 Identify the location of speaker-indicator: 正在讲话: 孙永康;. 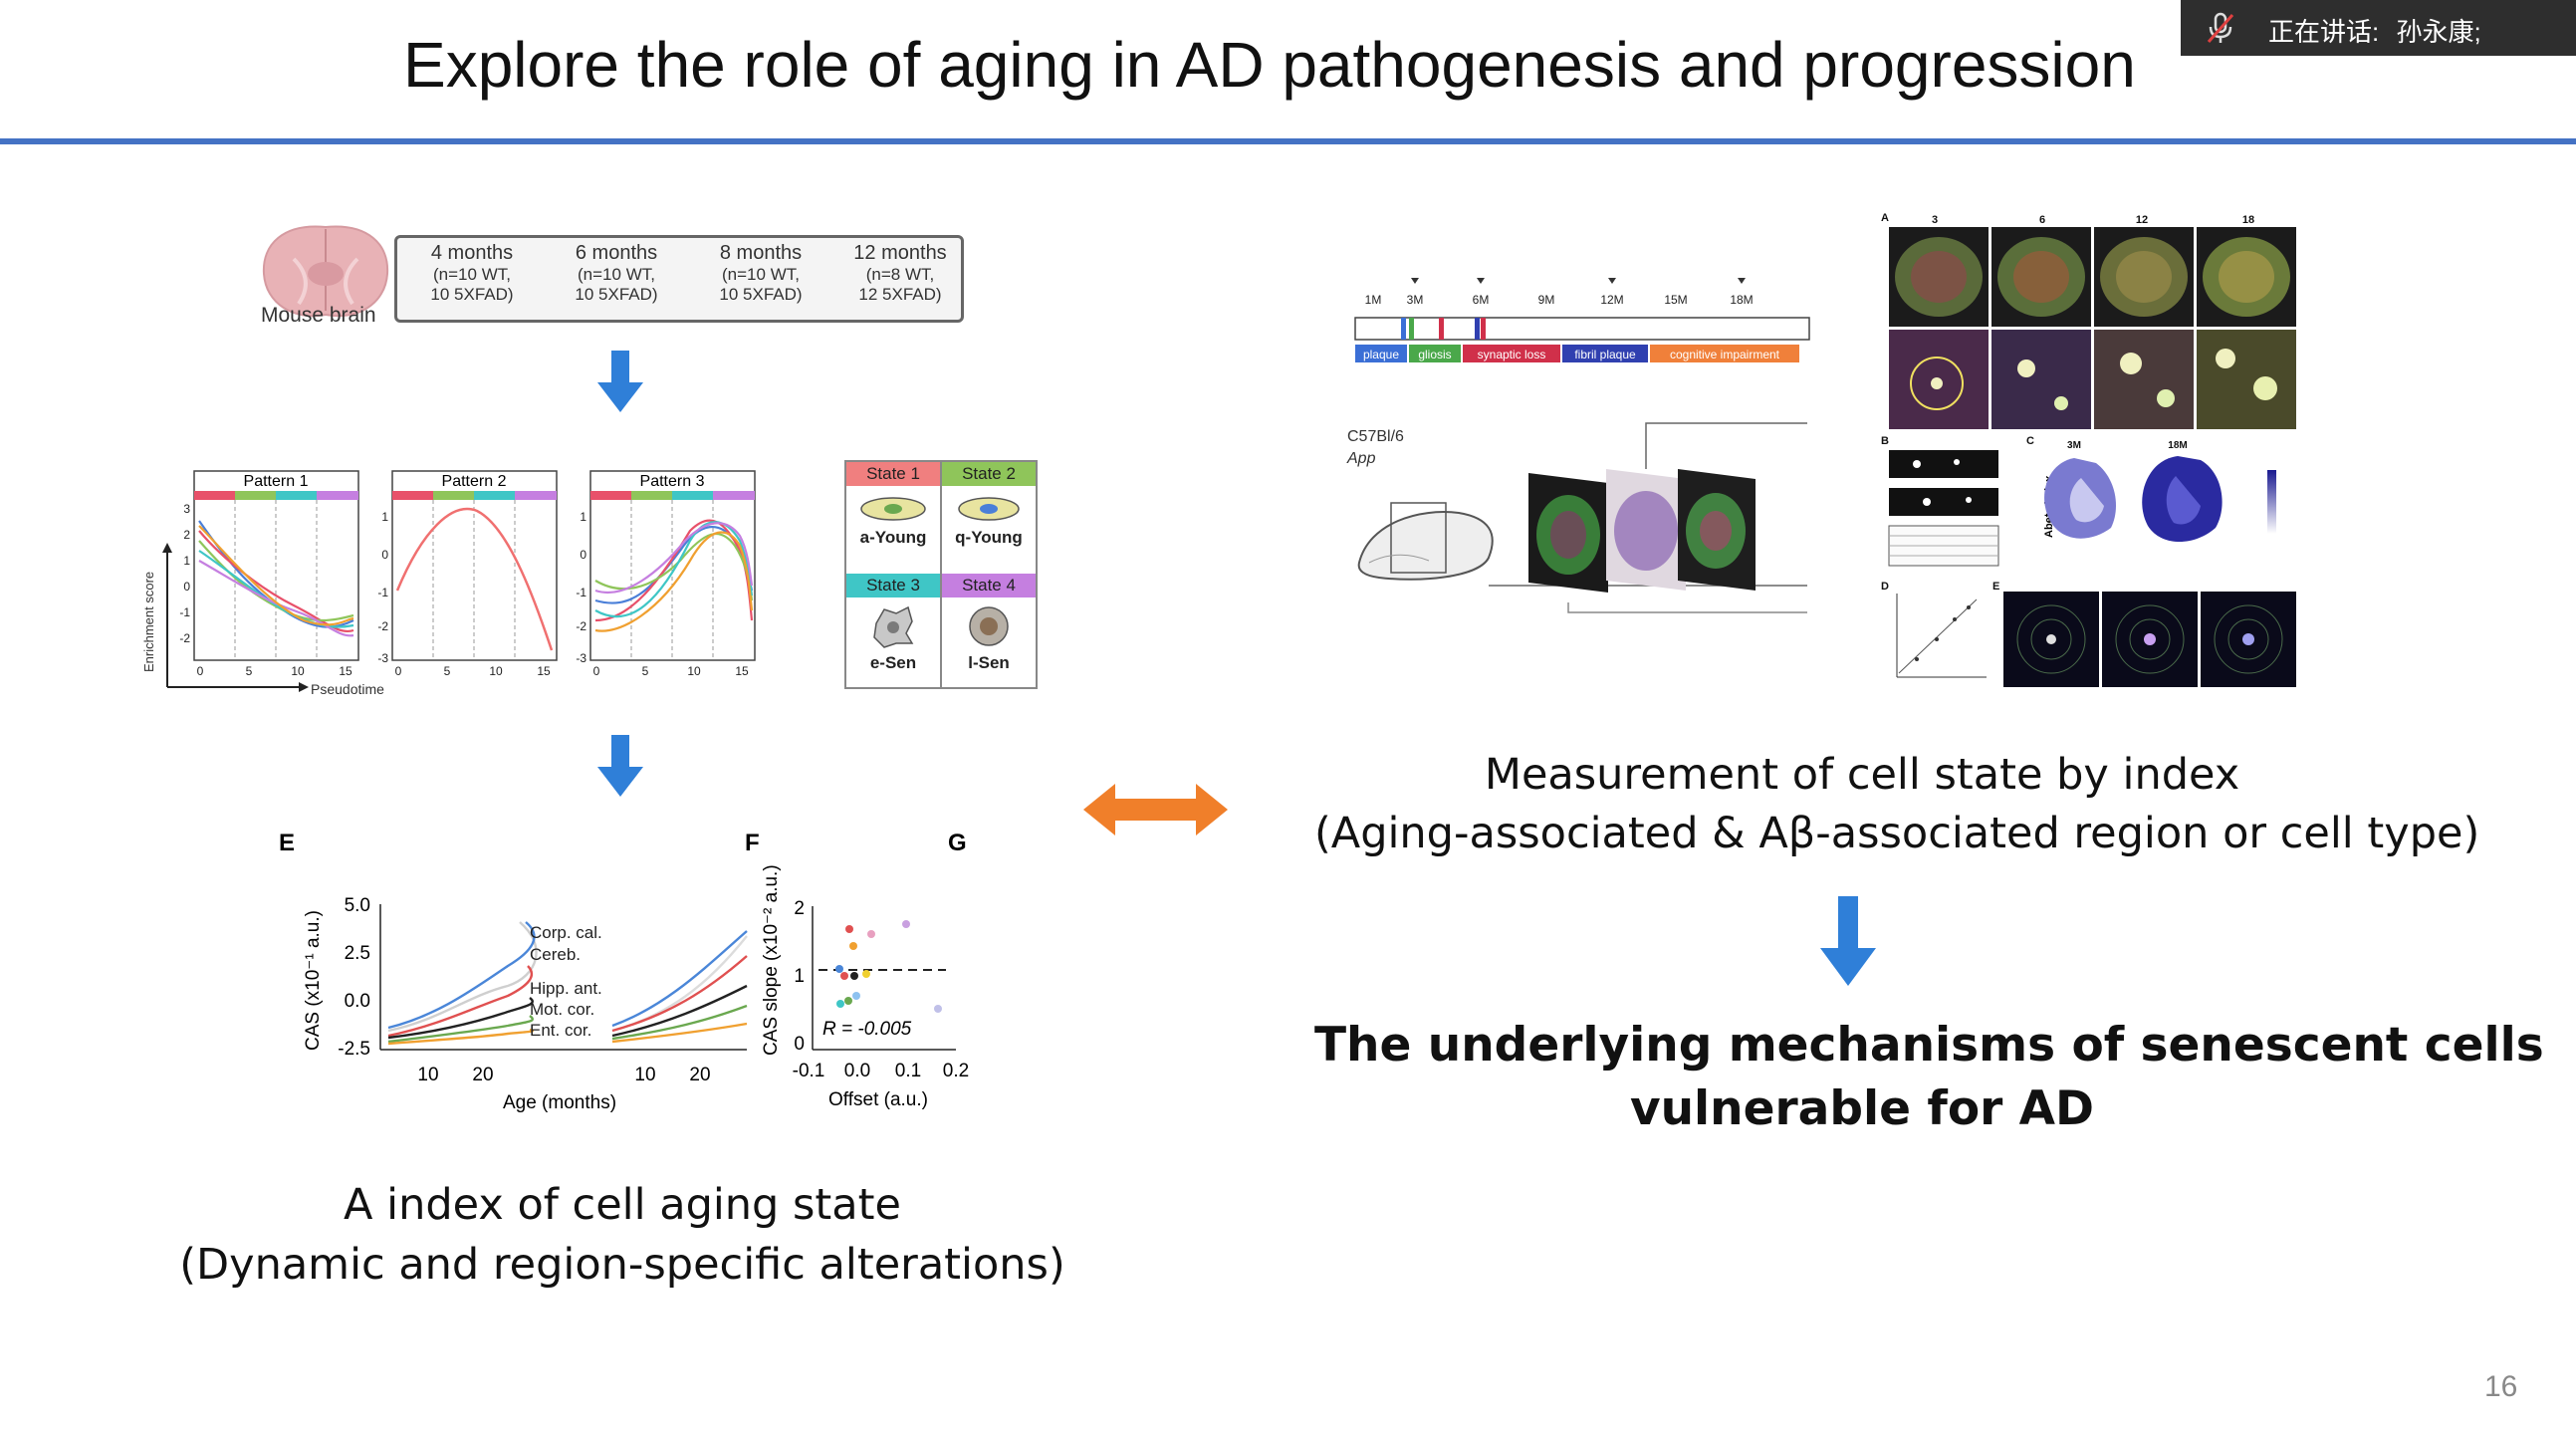
(2378, 28).